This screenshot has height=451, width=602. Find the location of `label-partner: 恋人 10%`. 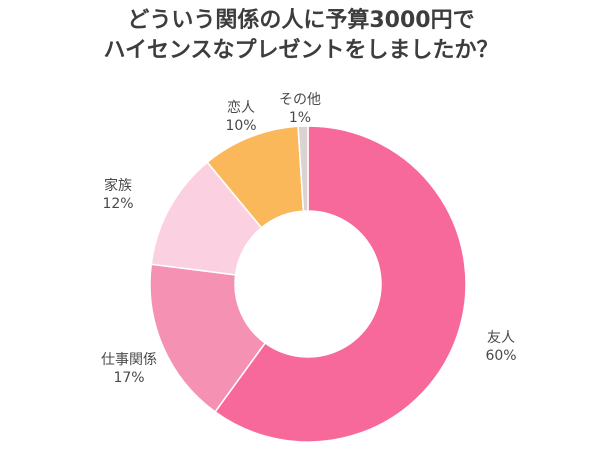

label-partner: 恋人 10% is located at coordinates (240, 116).